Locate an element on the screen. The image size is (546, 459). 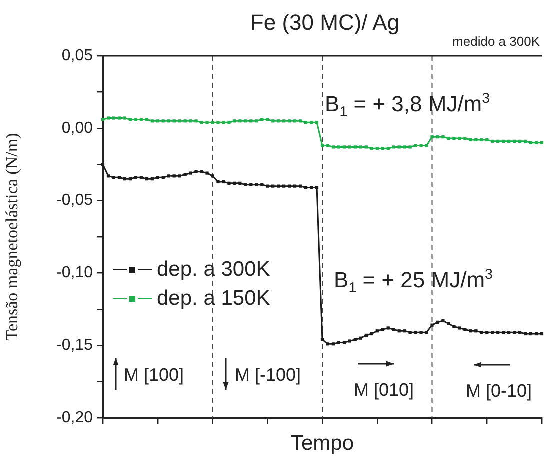
legend-label: dep. a 150K is located at coordinates (213, 298).